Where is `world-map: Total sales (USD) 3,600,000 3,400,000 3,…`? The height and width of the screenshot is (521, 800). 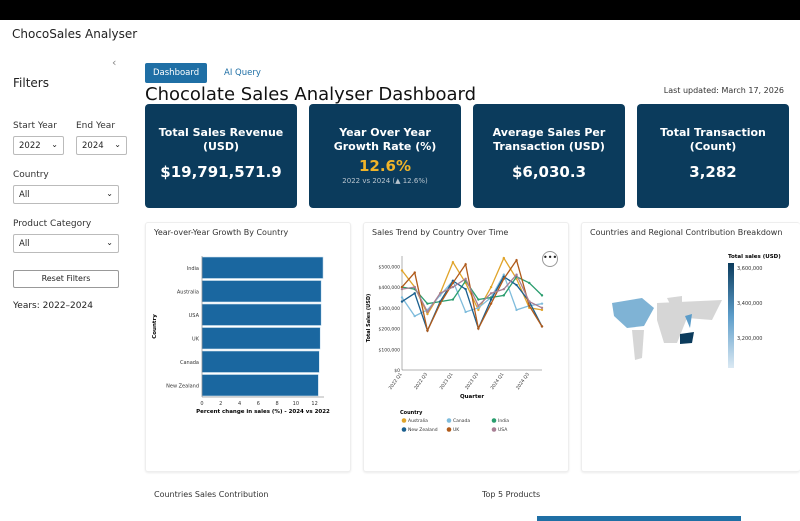
world-map: Total sales (USD) 3,600,000 3,400,000 3,… is located at coordinates (696, 311).